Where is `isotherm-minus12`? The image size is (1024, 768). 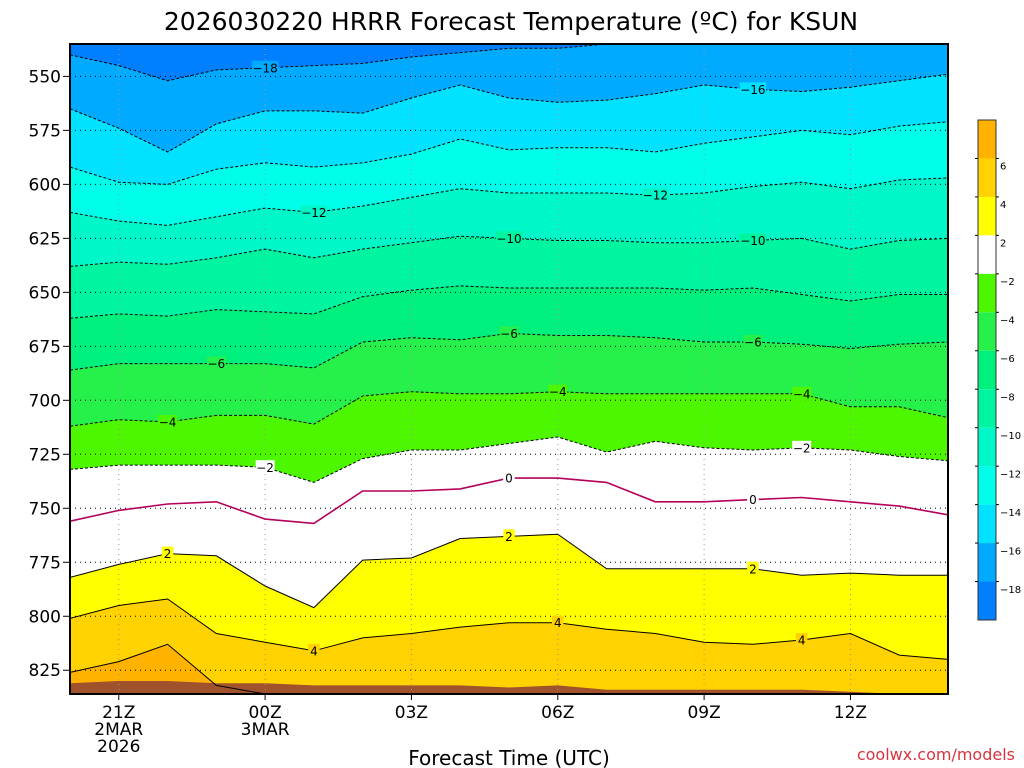
isotherm-minus12 is located at coordinates (509, 201).